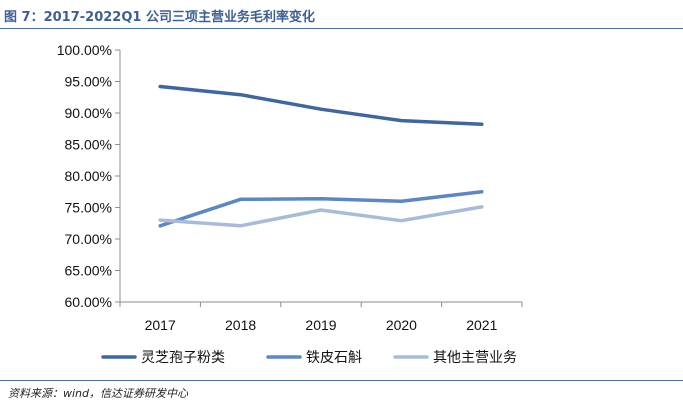 The height and width of the screenshot is (402, 683). I want to click on y-tick-label: 80.00%, so click(88, 176).